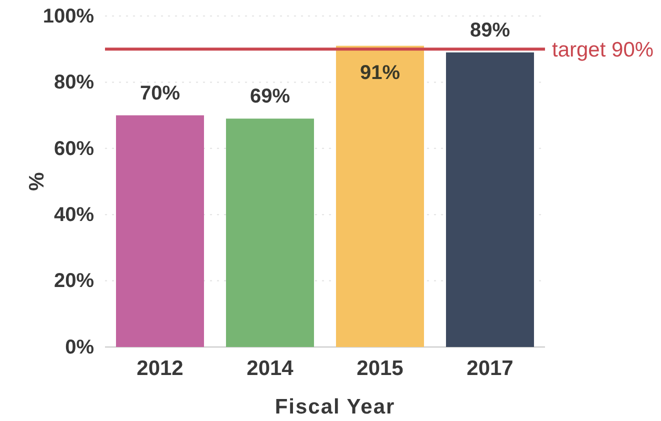 The width and height of the screenshot is (661, 421). What do you see at coordinates (74, 281) in the screenshot?
I see `y-tick-label: 20%` at bounding box center [74, 281].